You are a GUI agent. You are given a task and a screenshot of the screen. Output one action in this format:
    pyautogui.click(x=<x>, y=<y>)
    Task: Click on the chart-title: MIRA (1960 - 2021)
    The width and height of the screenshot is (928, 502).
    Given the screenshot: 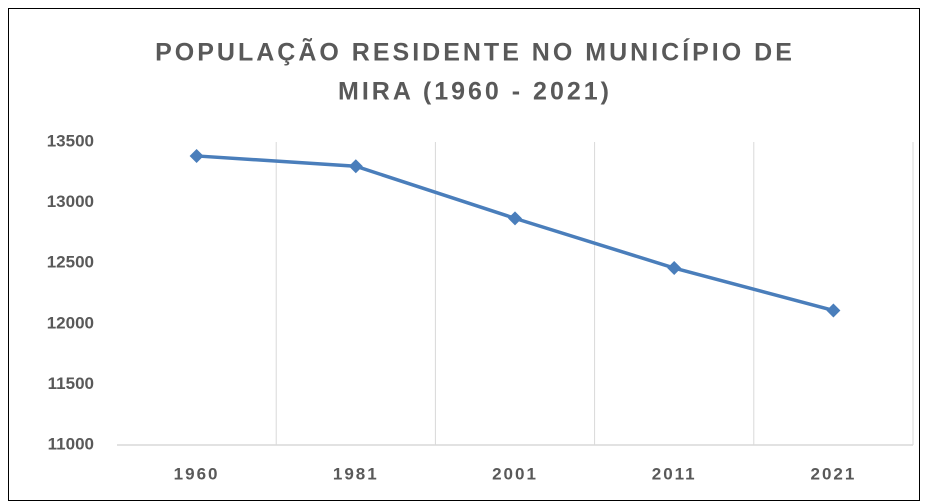 What is the action you would take?
    pyautogui.click(x=475, y=92)
    